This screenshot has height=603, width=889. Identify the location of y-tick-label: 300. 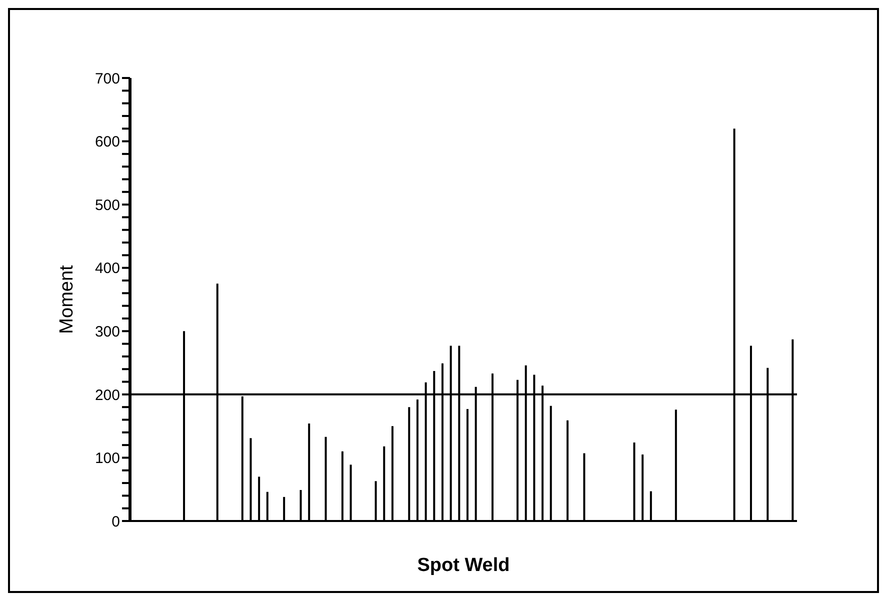
(107, 331).